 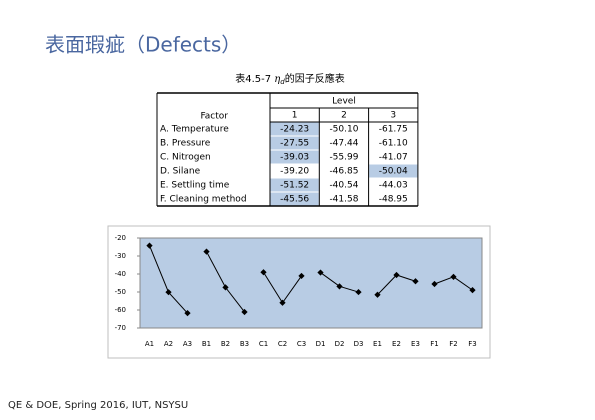 I want to click on table-cell: -46.85, so click(x=343, y=172).